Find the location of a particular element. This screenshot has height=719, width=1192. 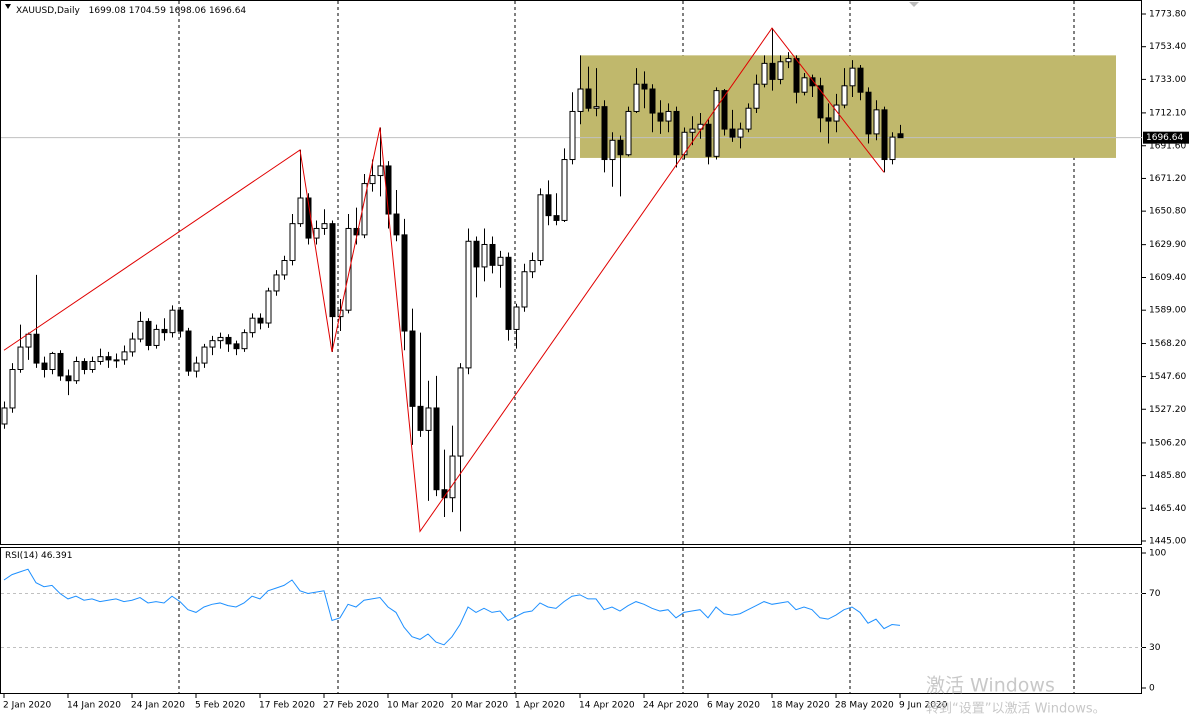

x-tick-label: 6 May 2020 is located at coordinates (733, 706).